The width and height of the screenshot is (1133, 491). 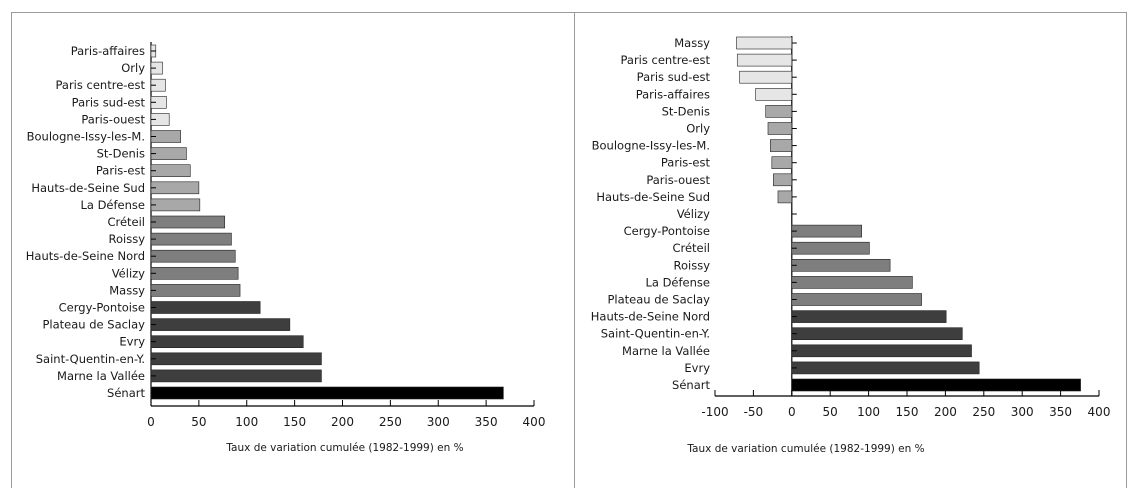 What do you see at coordinates (198, 422) in the screenshot?
I see `left-x-tick-label: 50` at bounding box center [198, 422].